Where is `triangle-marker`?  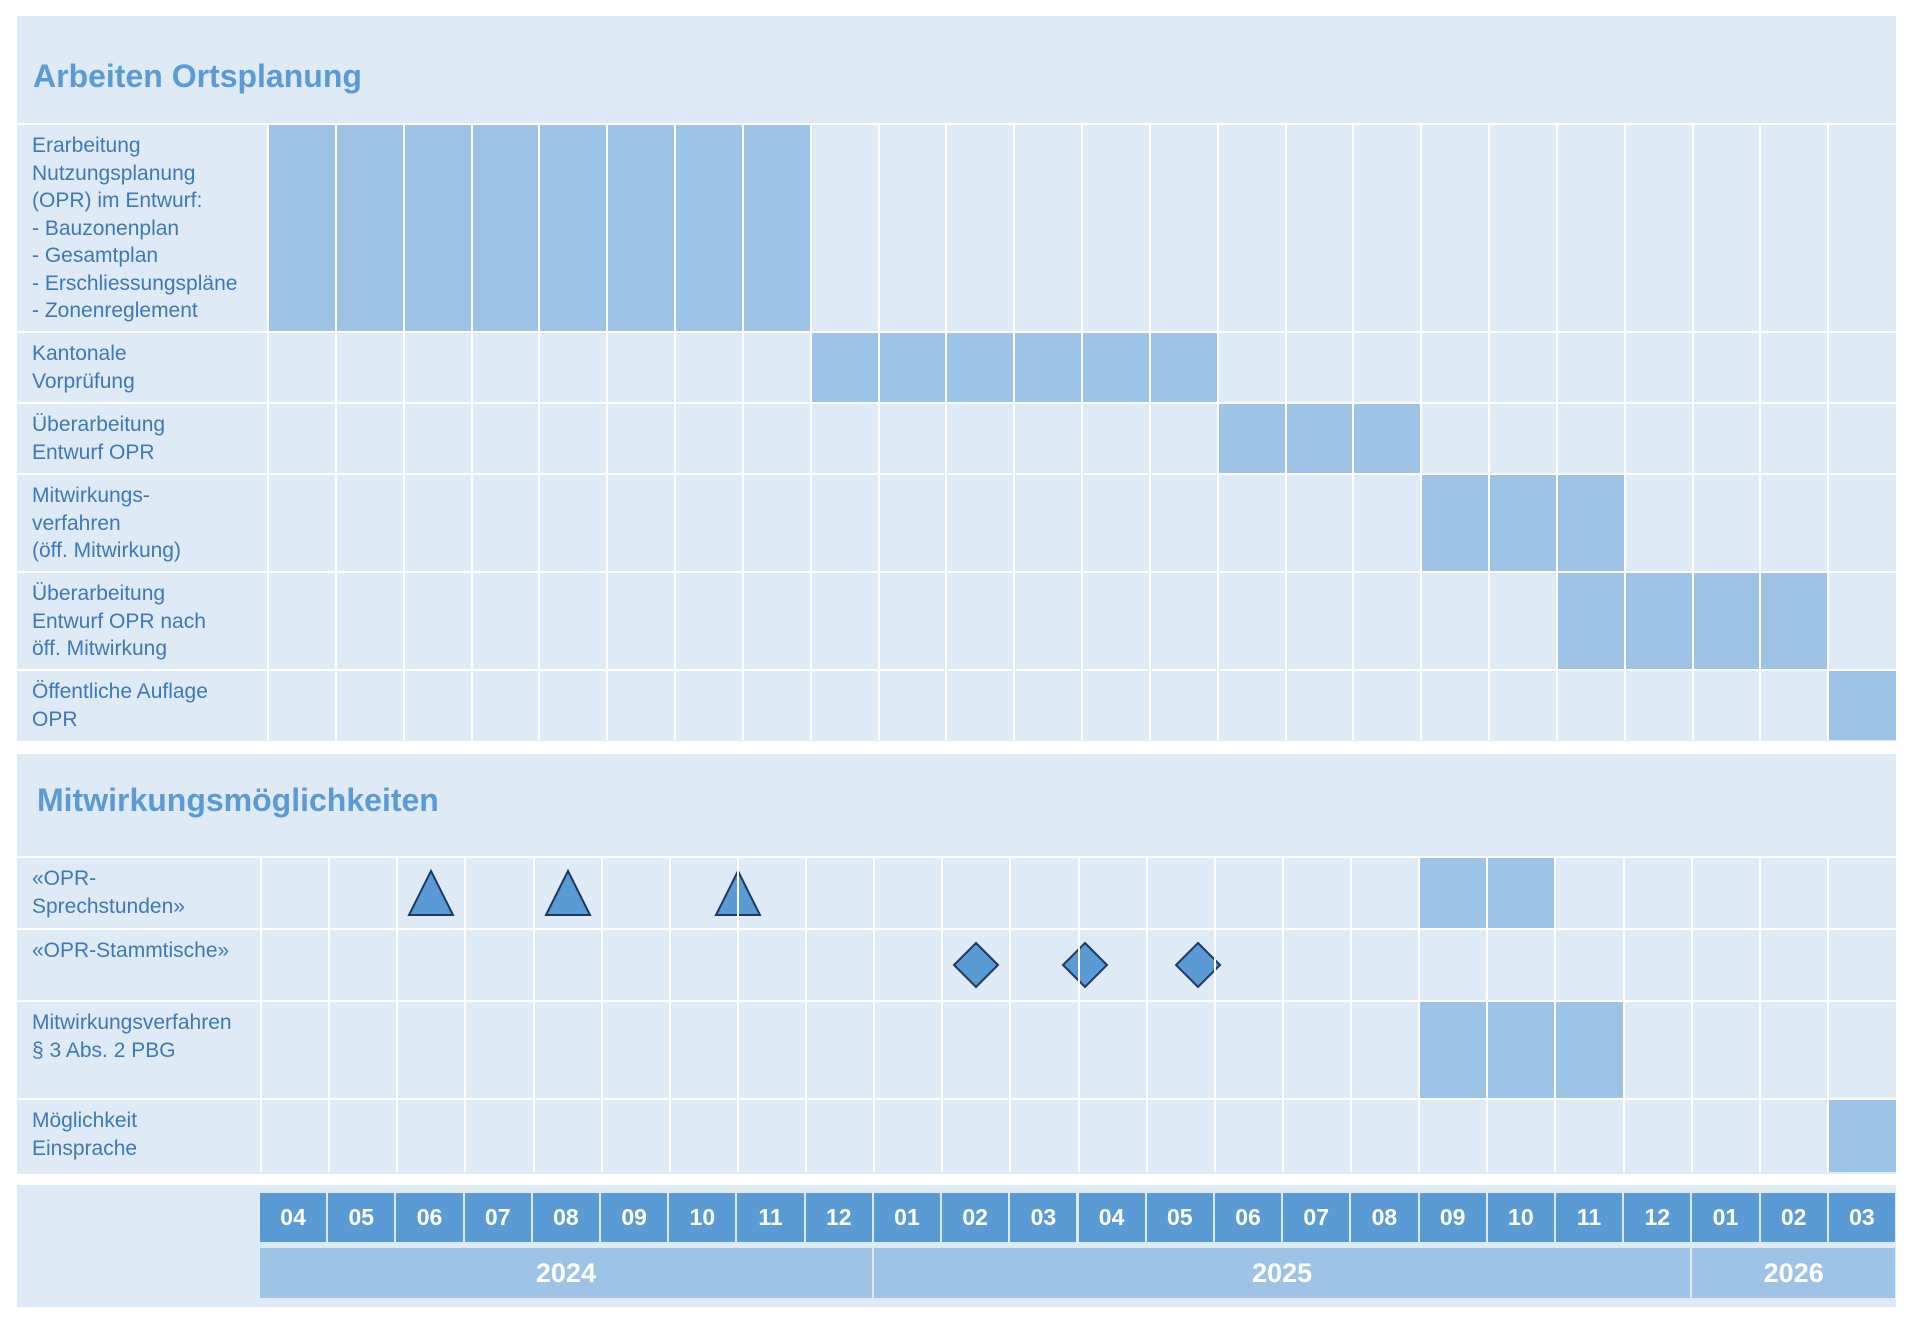 triangle-marker is located at coordinates (567, 892).